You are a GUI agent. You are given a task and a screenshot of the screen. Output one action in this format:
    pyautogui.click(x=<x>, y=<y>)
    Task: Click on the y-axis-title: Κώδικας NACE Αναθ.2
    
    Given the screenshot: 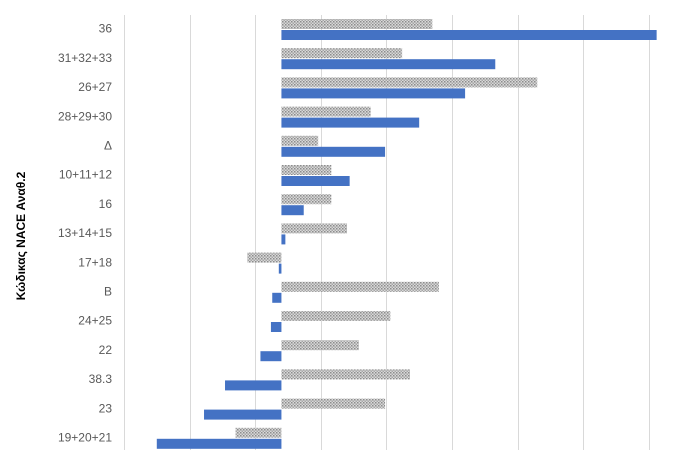 What is the action you would take?
    pyautogui.click(x=21, y=235)
    